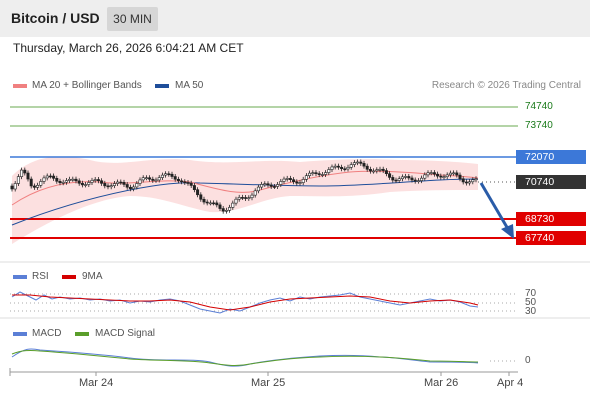 The height and width of the screenshot is (400, 590). I want to click on macd-swatch, so click(20, 334).